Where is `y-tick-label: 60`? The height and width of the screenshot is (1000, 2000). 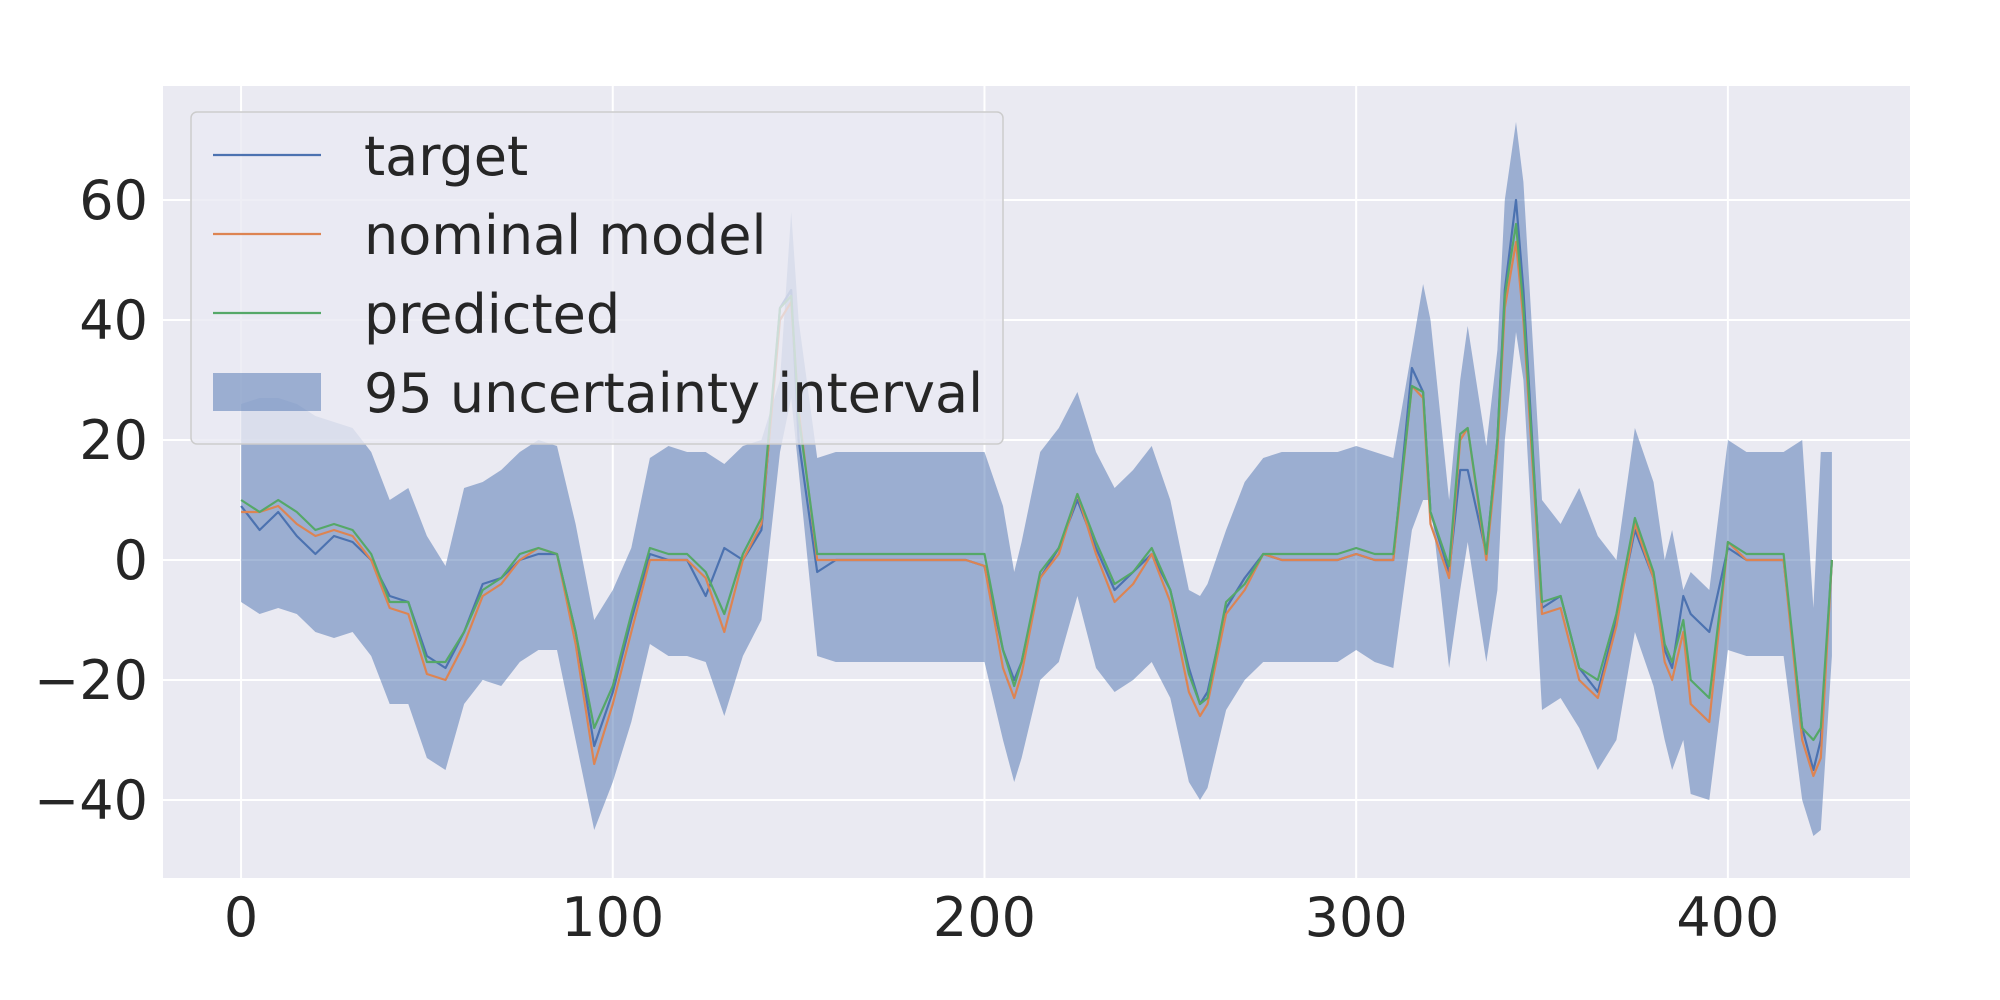
y-tick-label: 60 is located at coordinates (113, 200).